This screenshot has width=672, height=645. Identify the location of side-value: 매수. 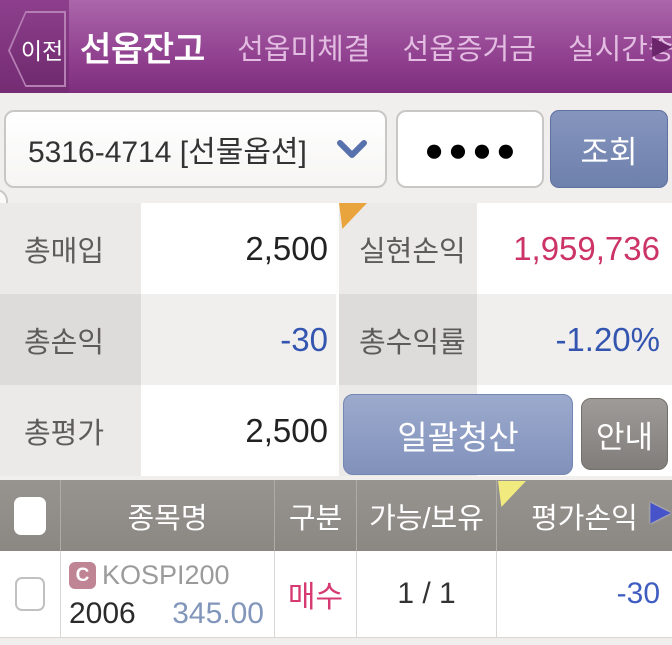
(315, 597).